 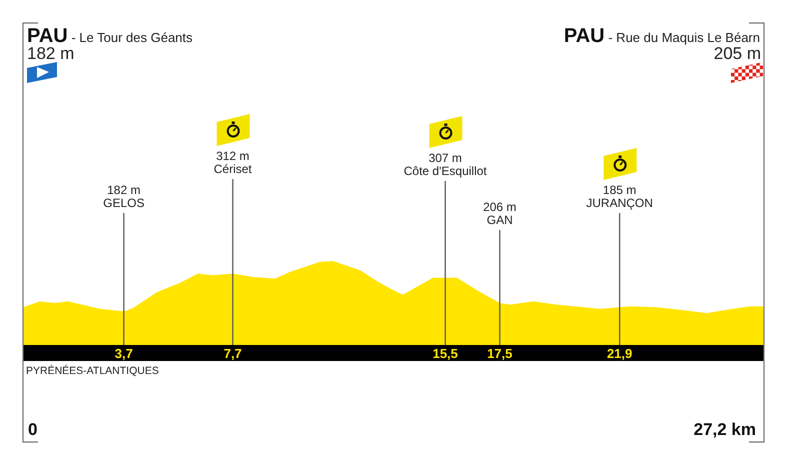 I want to click on text: PAU - Rue du Maquis Le Béarn, so click(x=662, y=36).